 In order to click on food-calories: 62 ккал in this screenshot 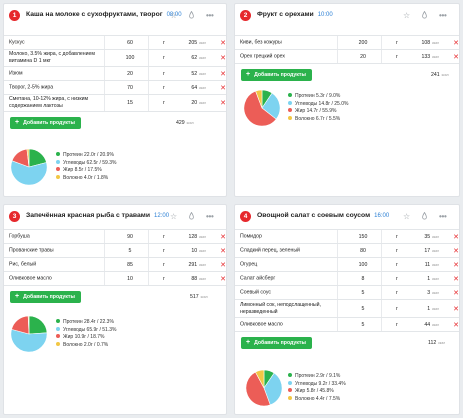, I will do `click(191, 58)`.